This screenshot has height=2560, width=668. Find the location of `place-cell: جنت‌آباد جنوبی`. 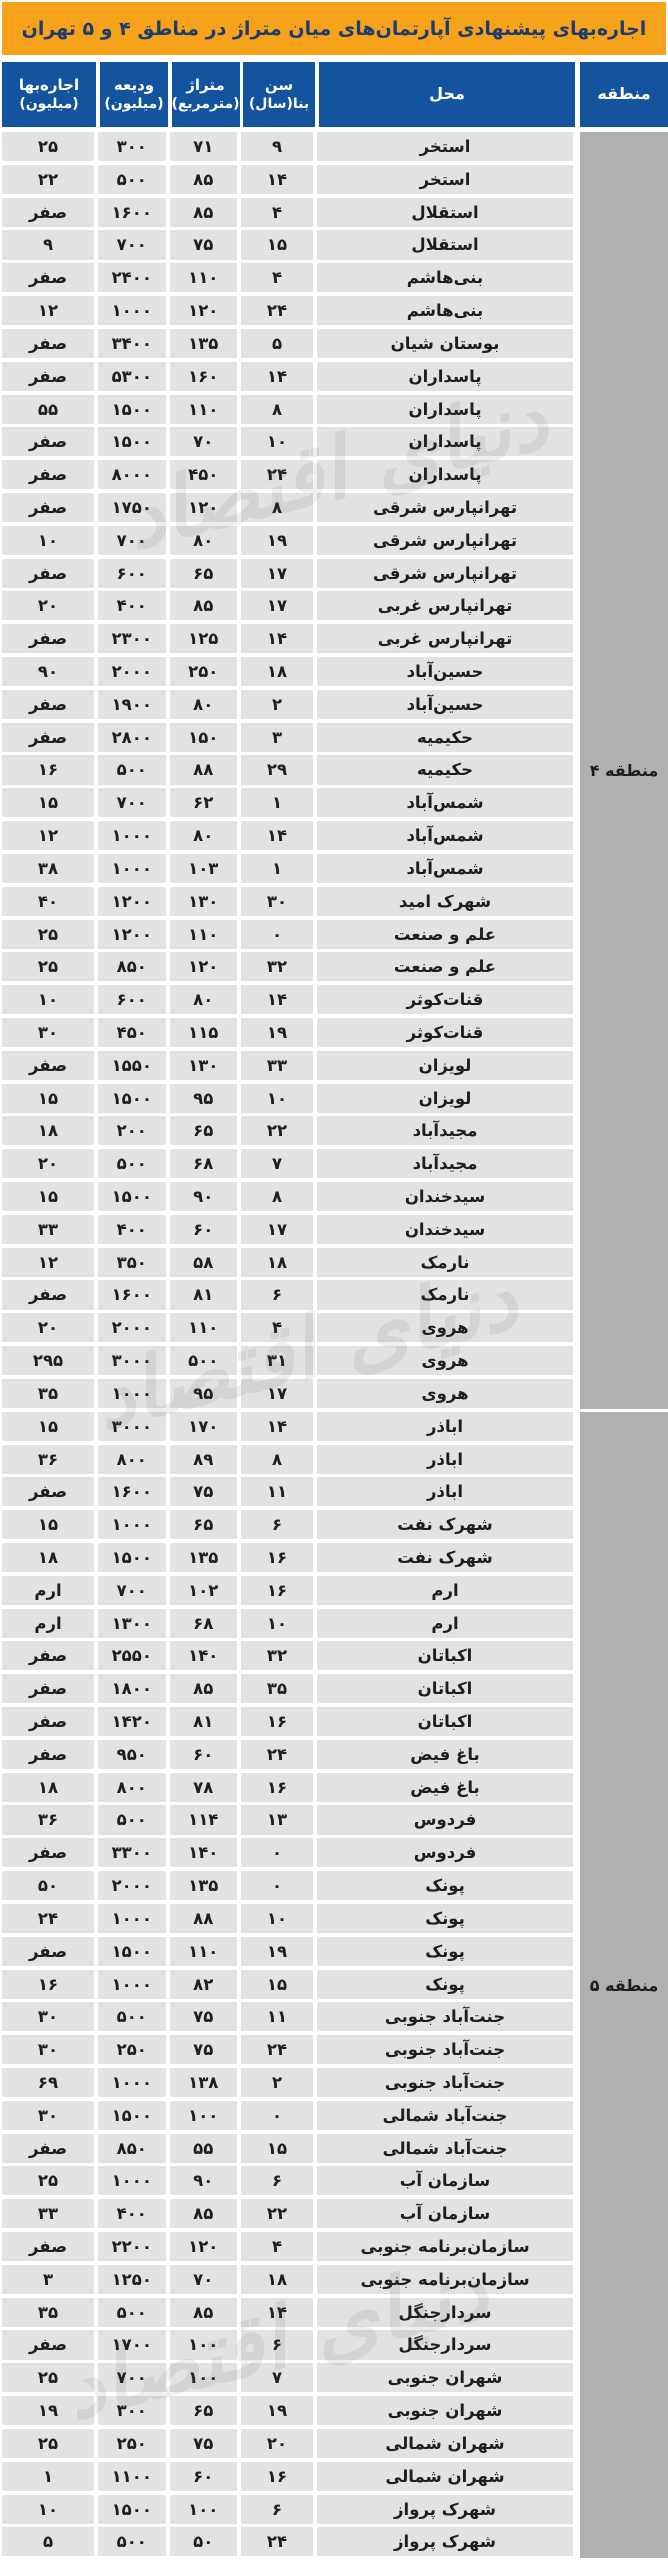

place-cell: جنت‌آباد جنوبی is located at coordinates (445, 2050).